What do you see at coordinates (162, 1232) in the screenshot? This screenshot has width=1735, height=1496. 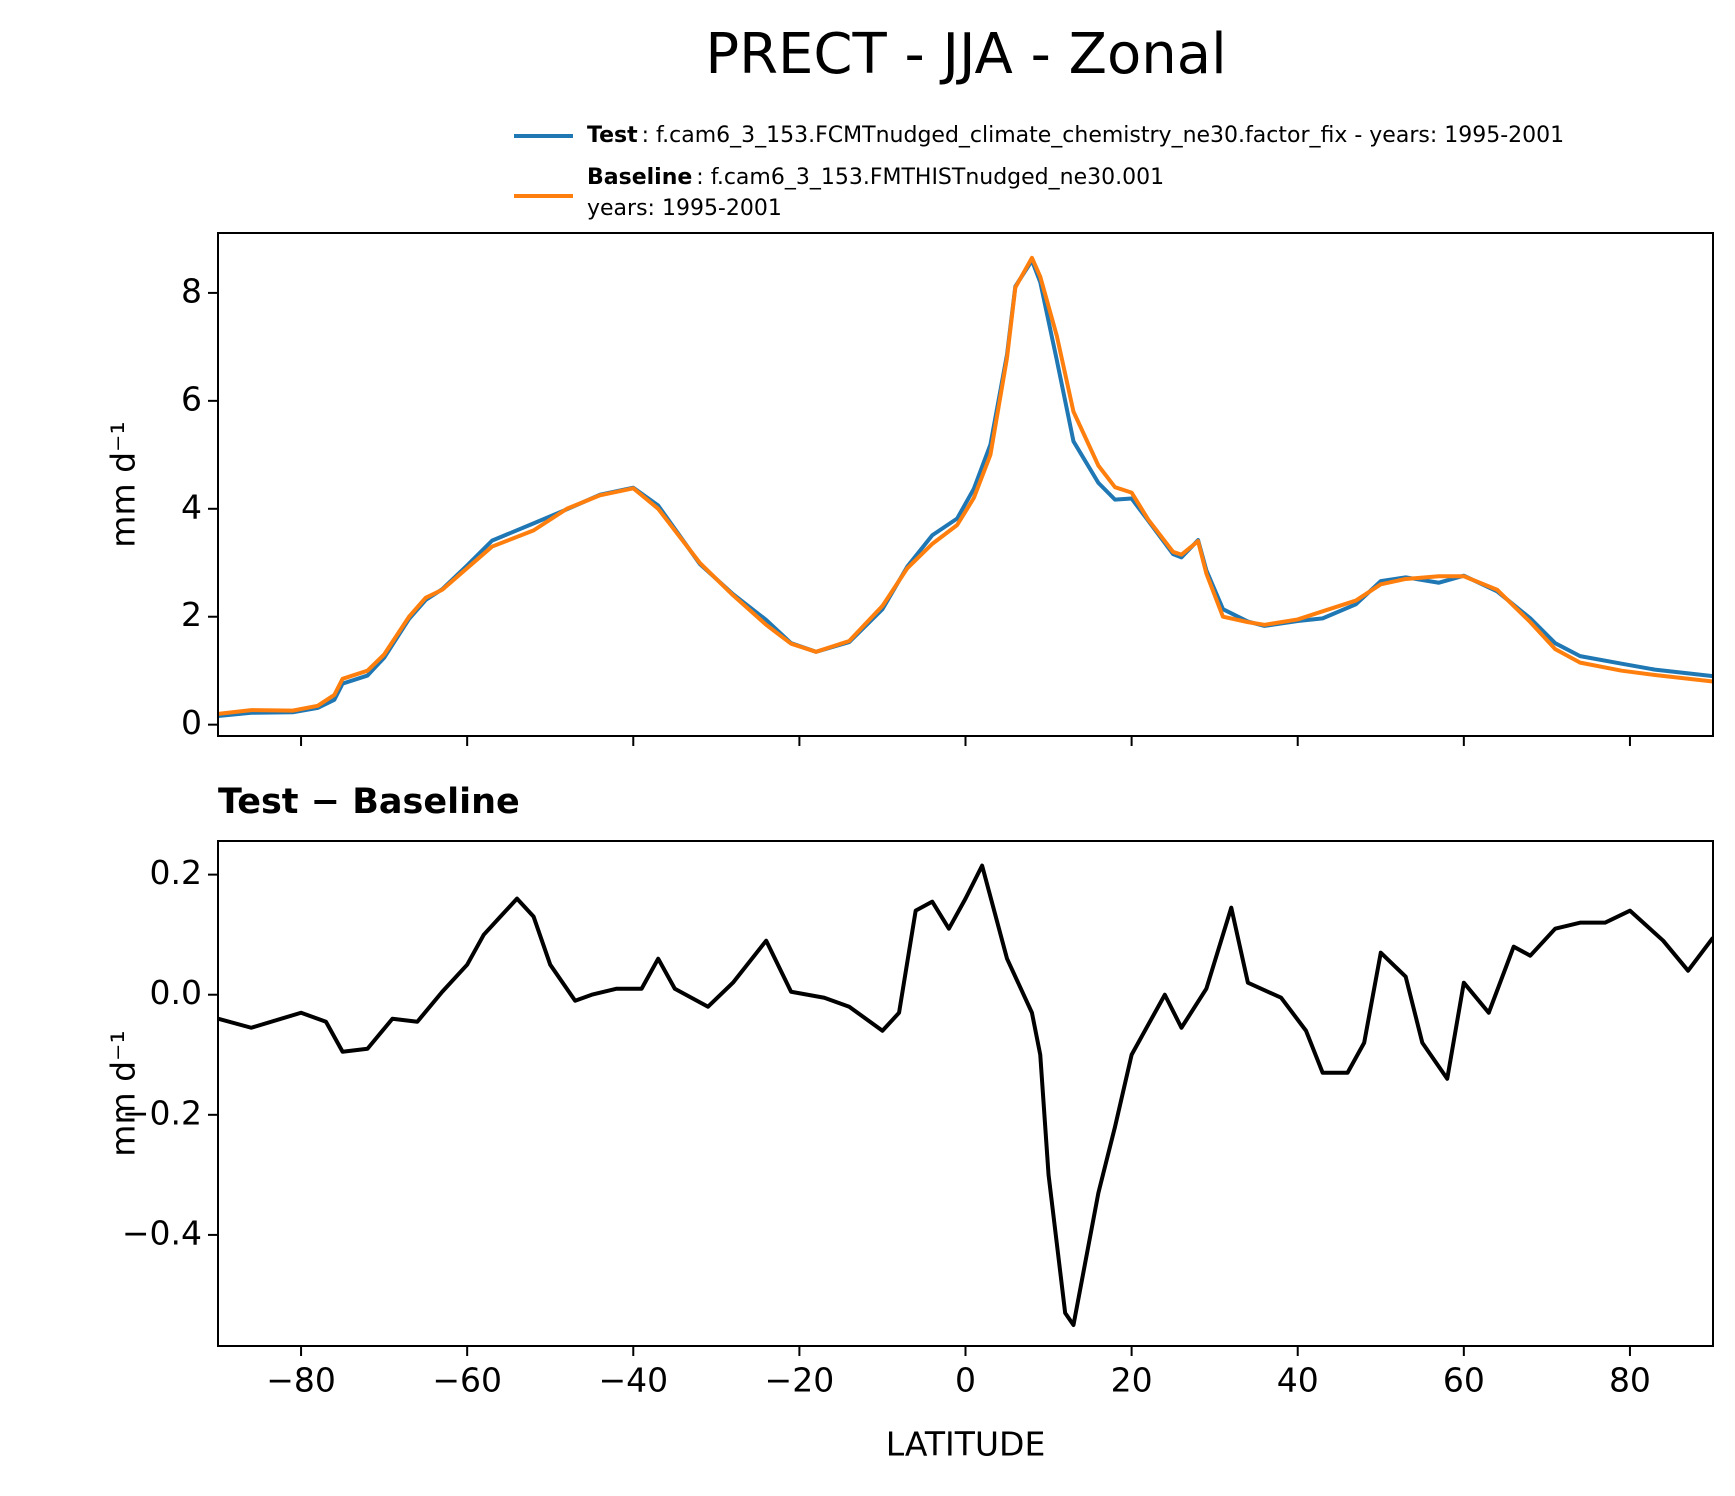 I see `y-tick-label: −0.4` at bounding box center [162, 1232].